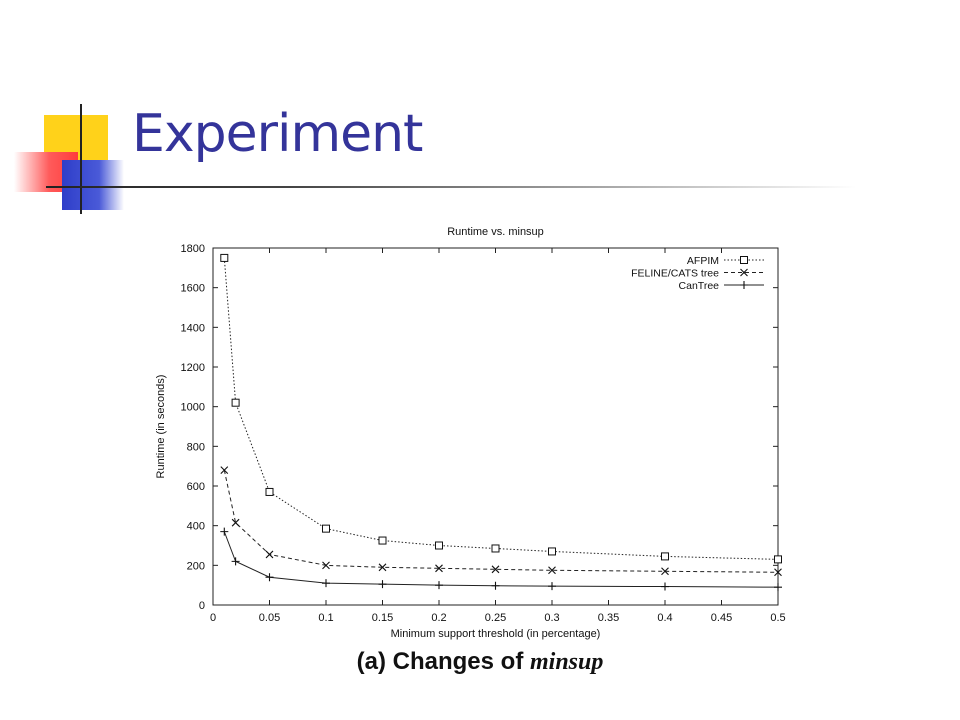 The height and width of the screenshot is (720, 960). Describe the element at coordinates (744, 260) in the screenshot. I see `legend-marker-afpim` at that location.